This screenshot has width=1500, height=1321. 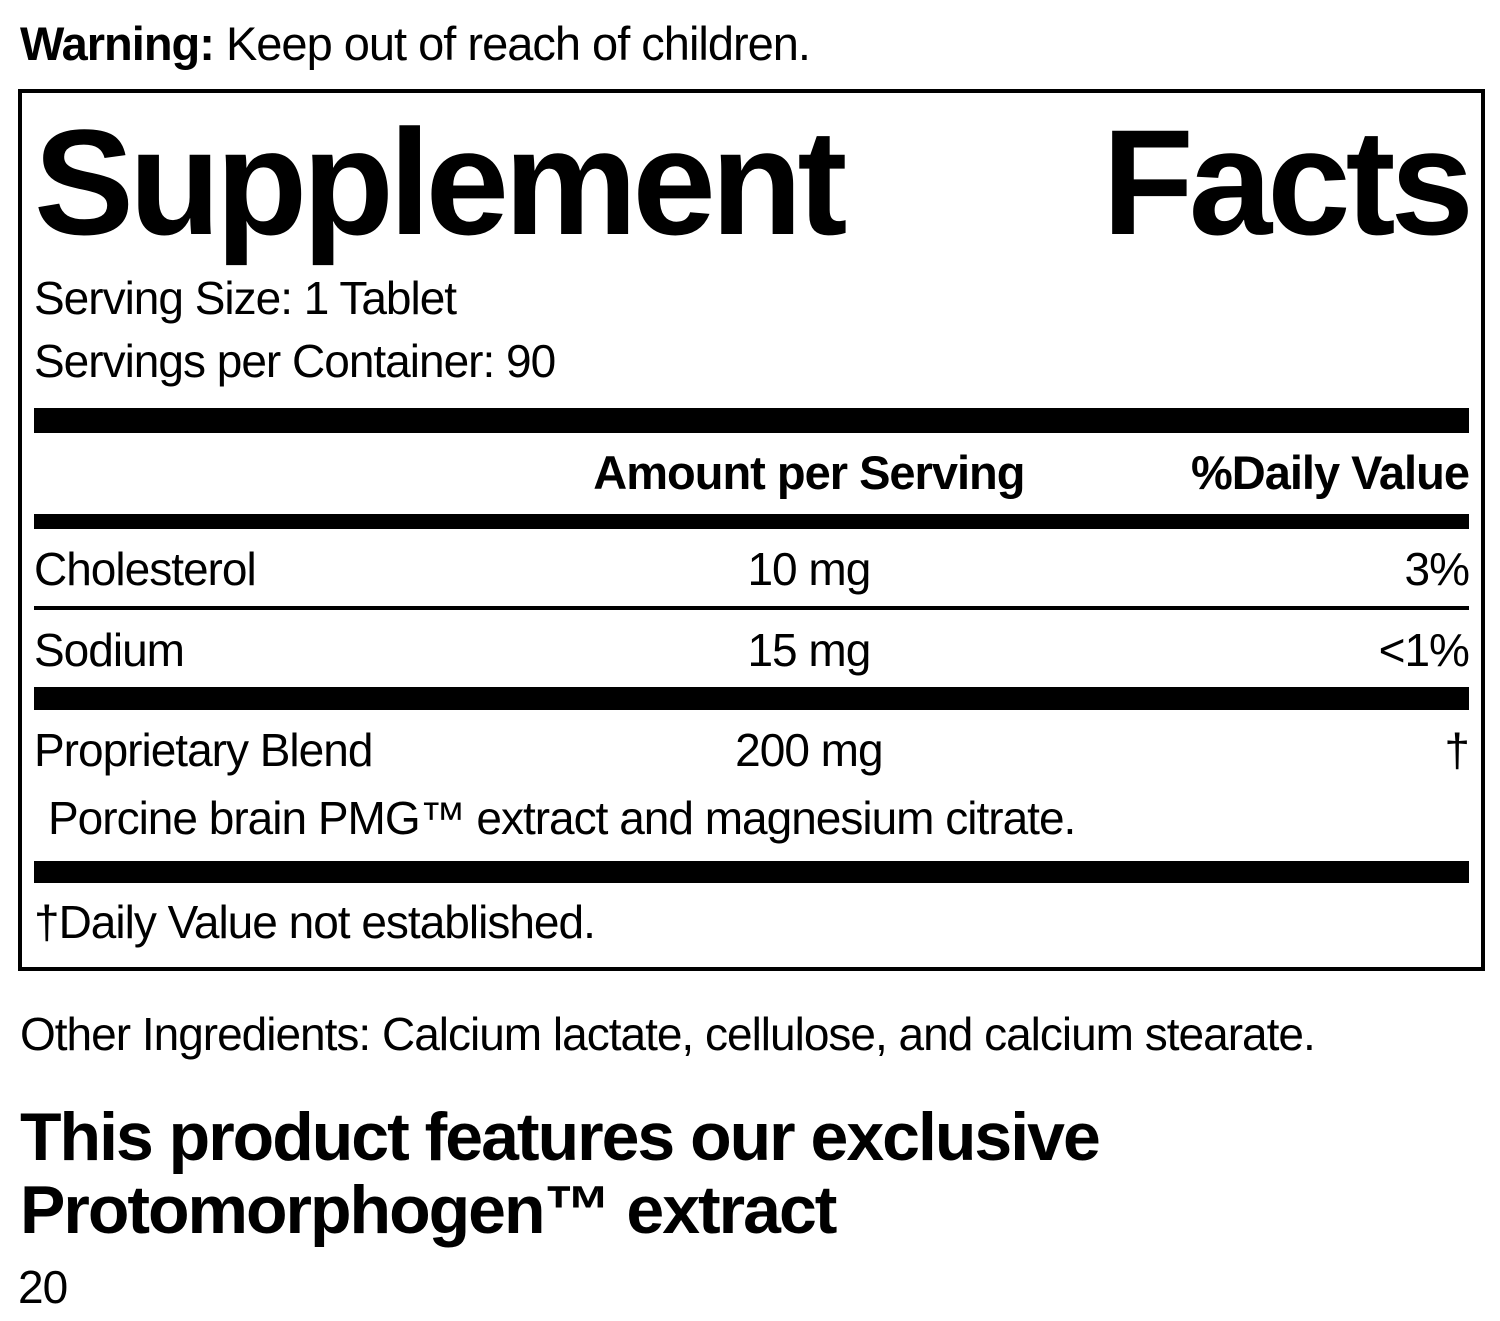 I want to click on feature-heading-line1: This product features our exclusive, so click(x=560, y=1136).